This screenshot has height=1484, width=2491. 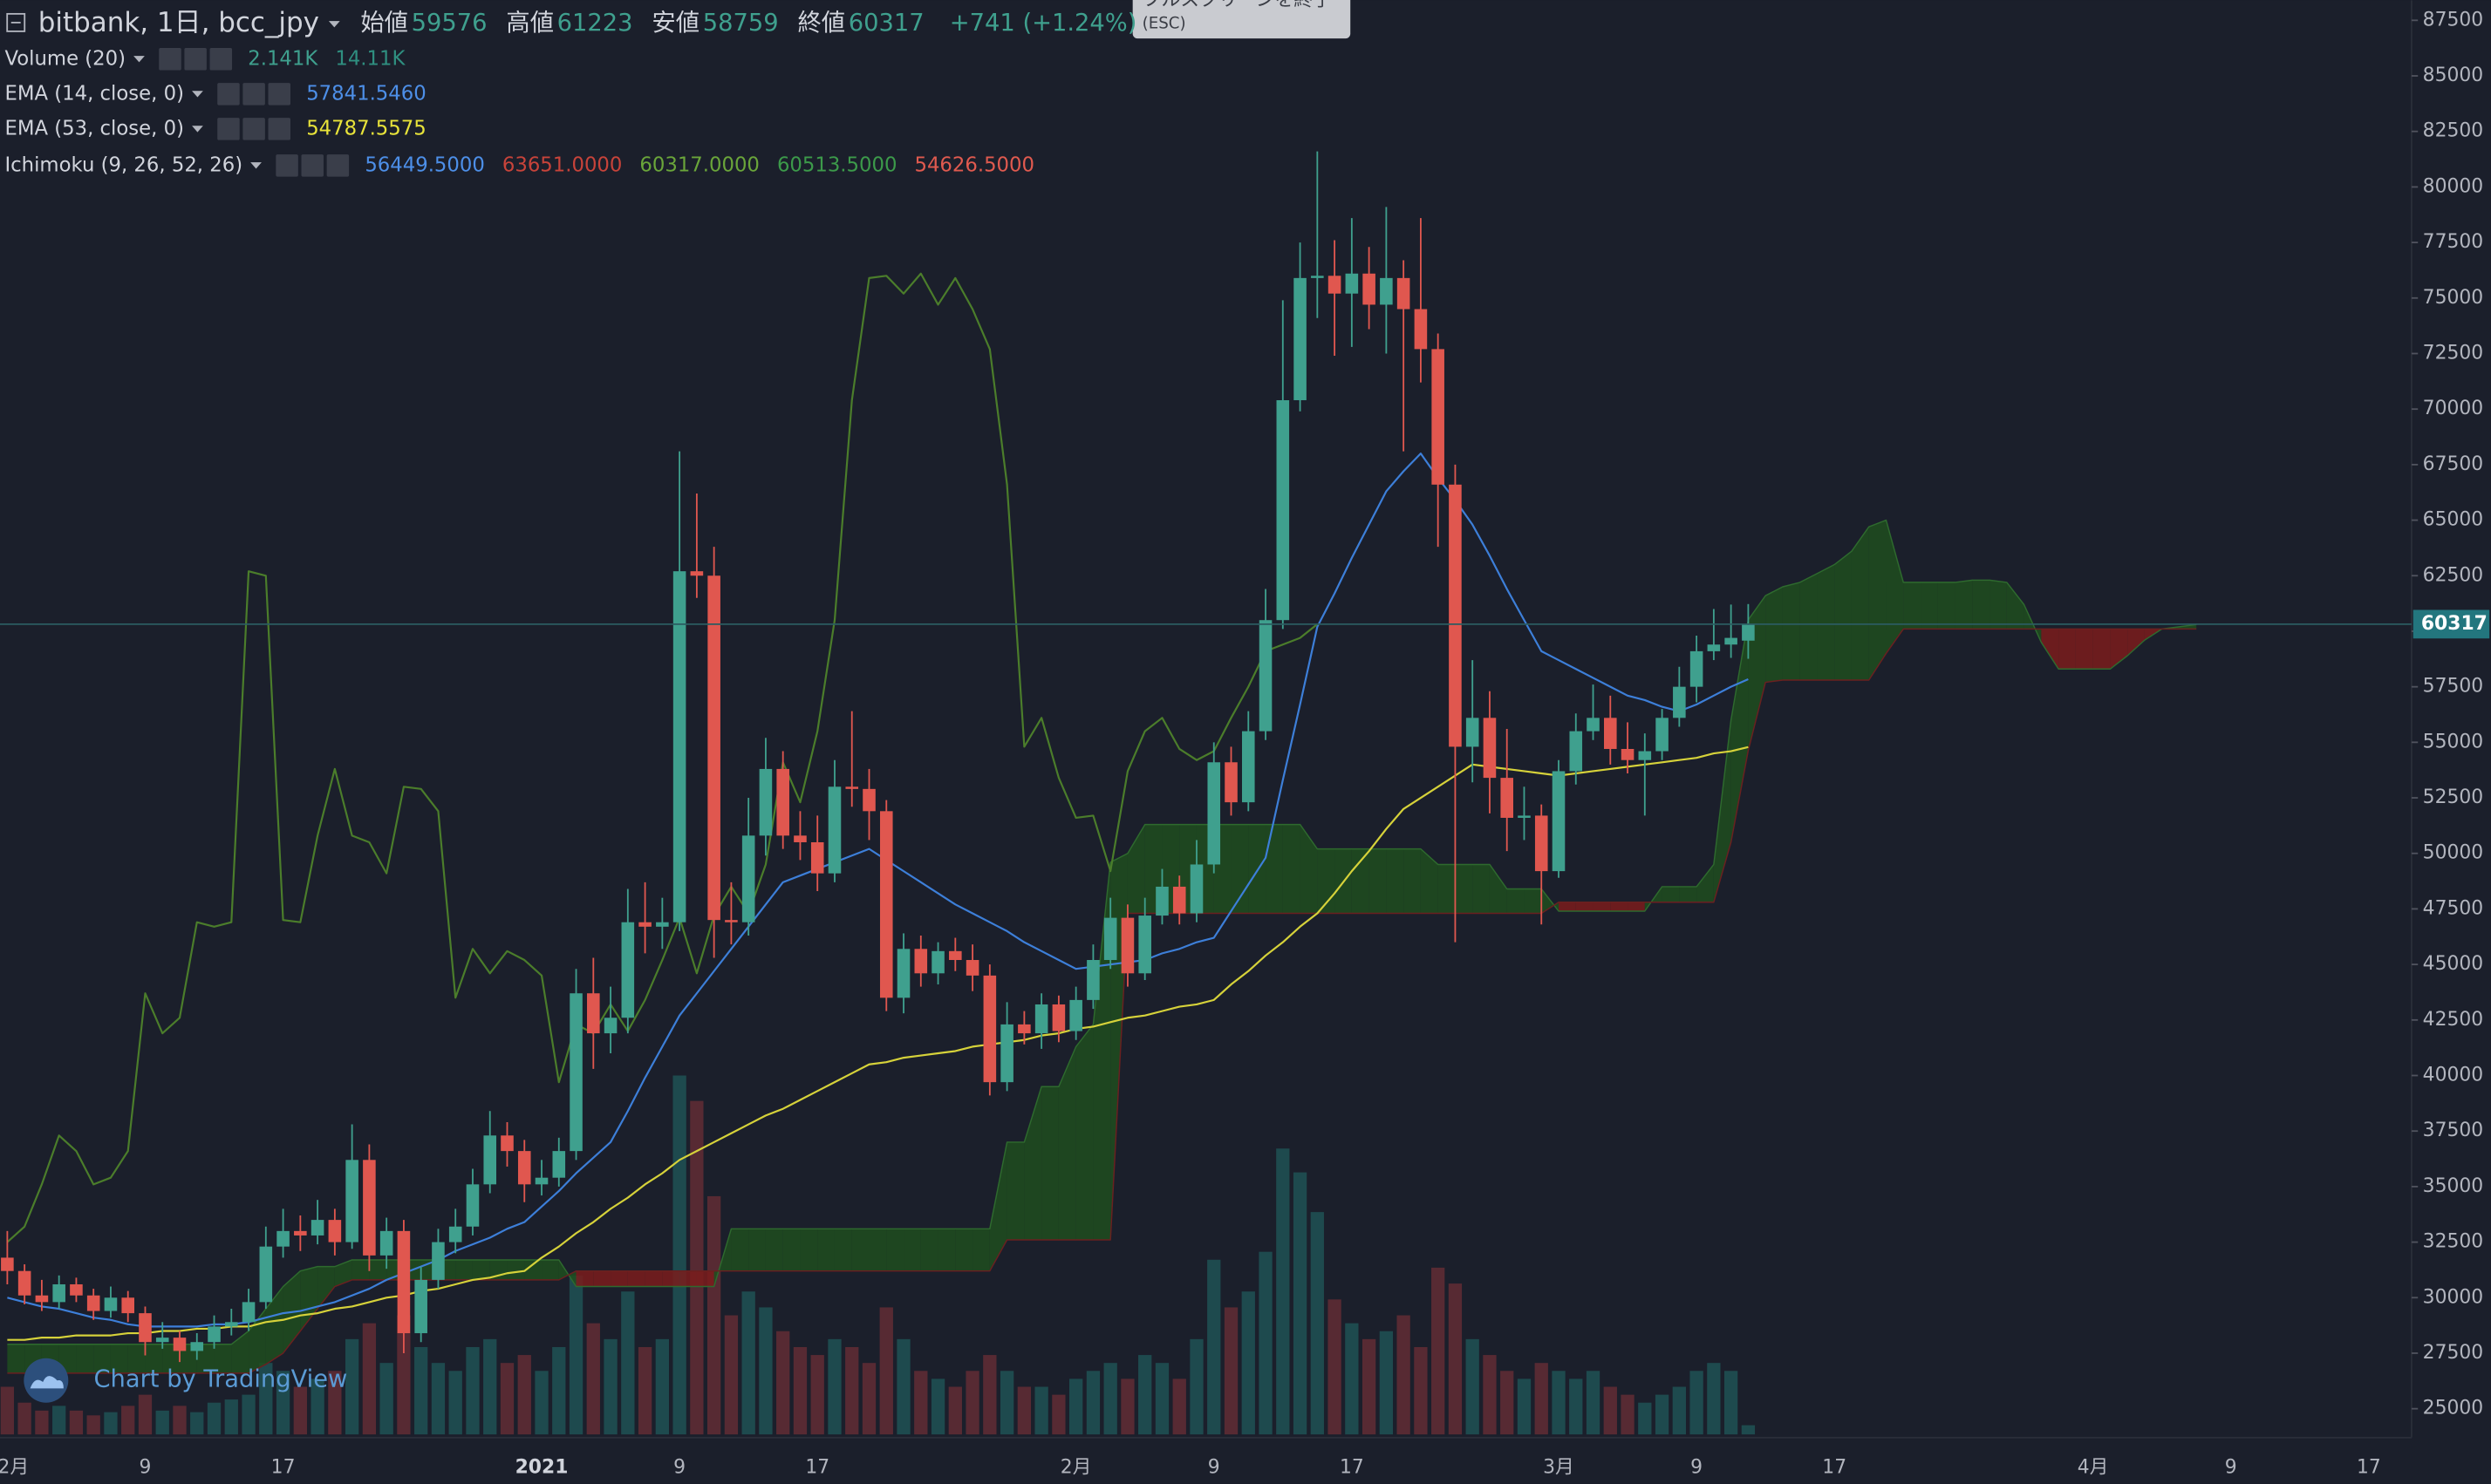 I want to click on indicator-name: Volume (20), so click(x=65, y=58).